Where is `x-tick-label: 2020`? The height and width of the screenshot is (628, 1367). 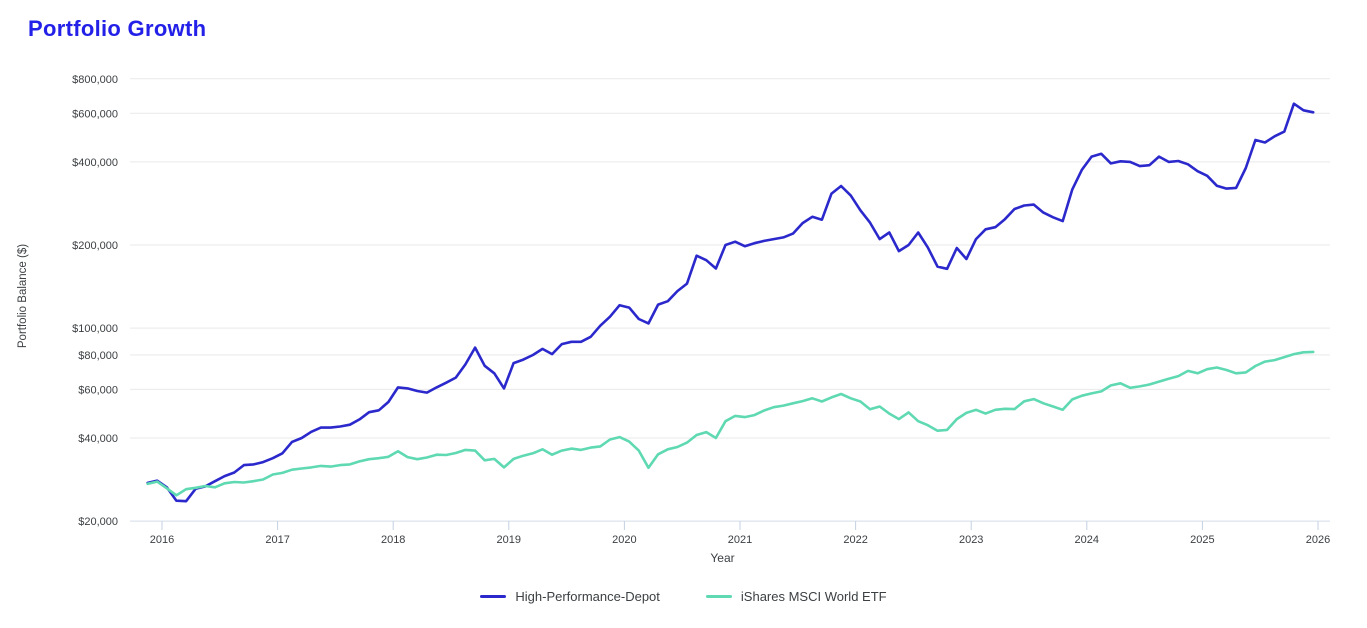 x-tick-label: 2020 is located at coordinates (624, 540).